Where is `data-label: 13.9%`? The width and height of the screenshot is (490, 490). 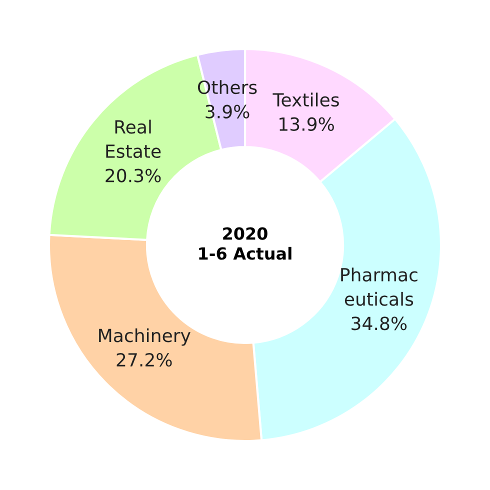
data-label: 13.9% is located at coordinates (307, 124).